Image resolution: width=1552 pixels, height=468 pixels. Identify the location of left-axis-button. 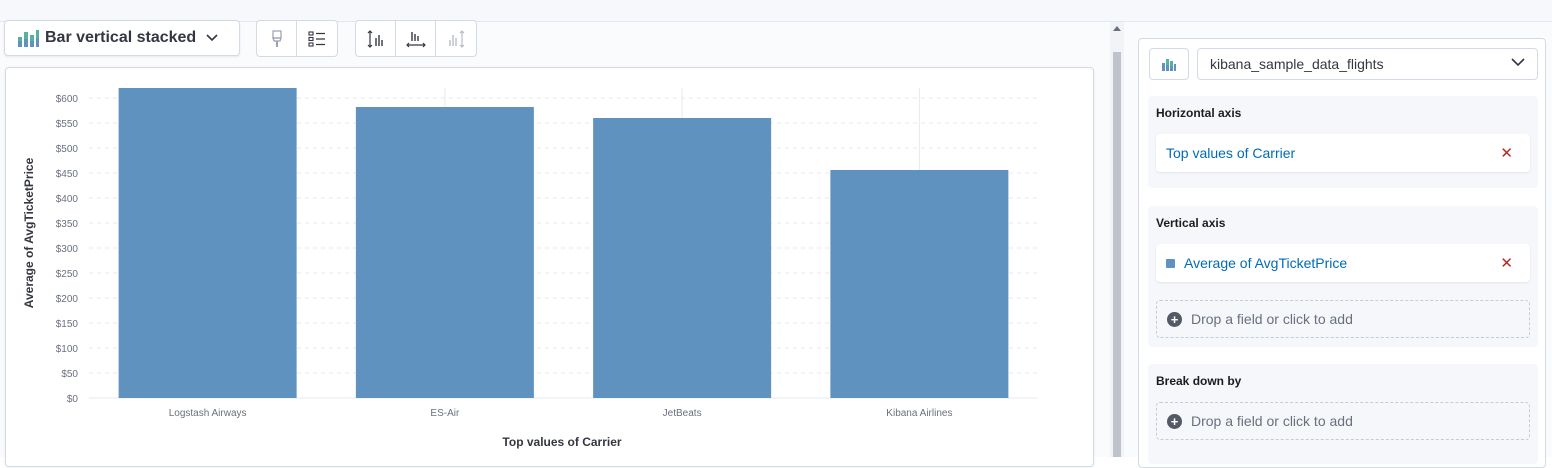
(376, 38).